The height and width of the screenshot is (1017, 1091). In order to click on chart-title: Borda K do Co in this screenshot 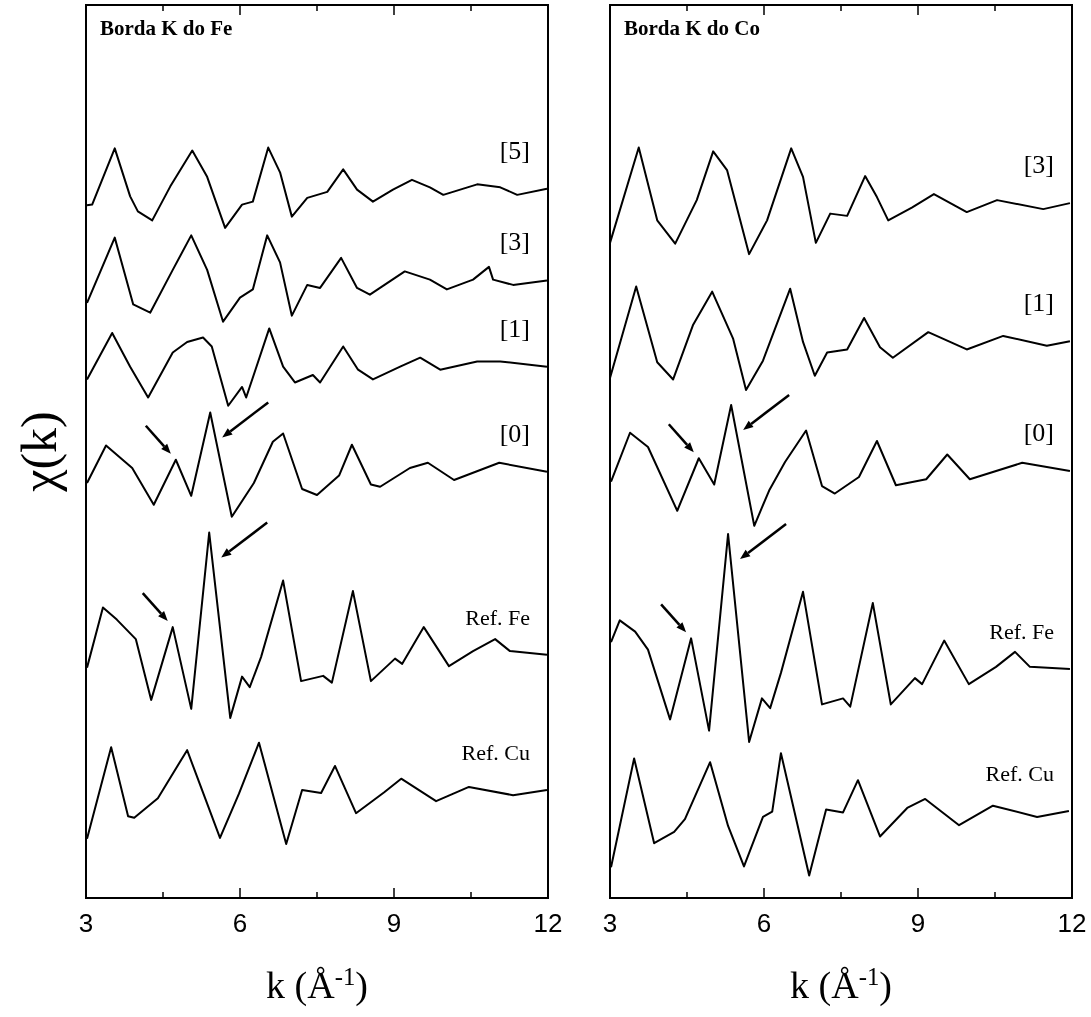, I will do `click(692, 28)`.